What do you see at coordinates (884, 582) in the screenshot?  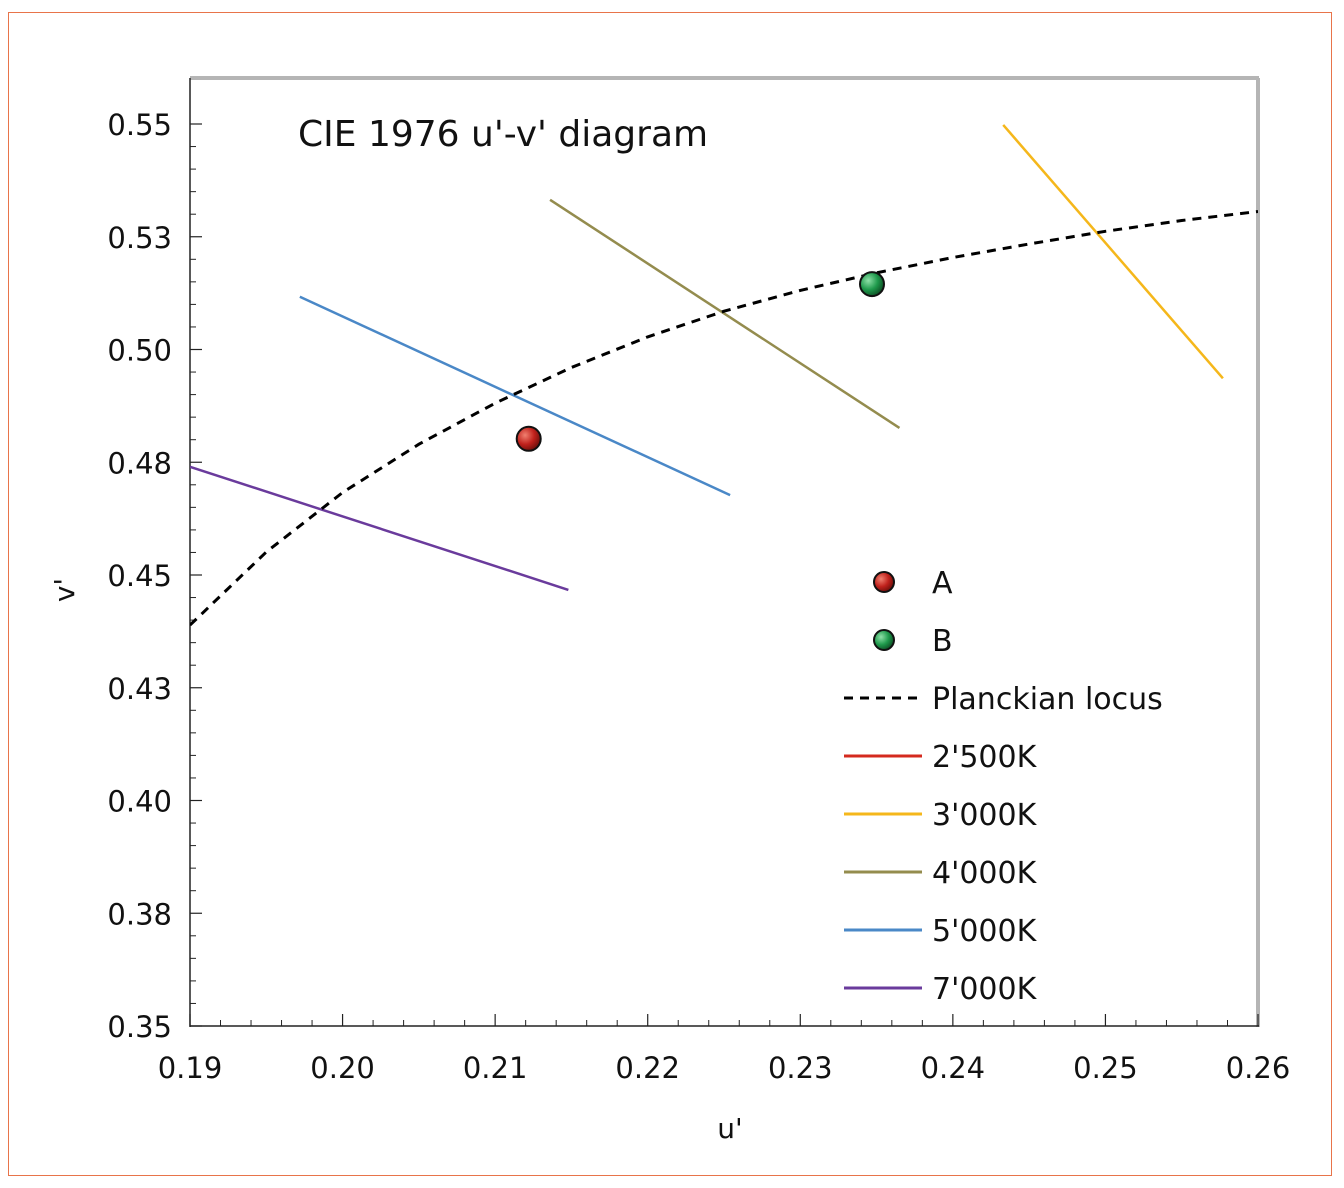 I see `legend-marker-a` at bounding box center [884, 582].